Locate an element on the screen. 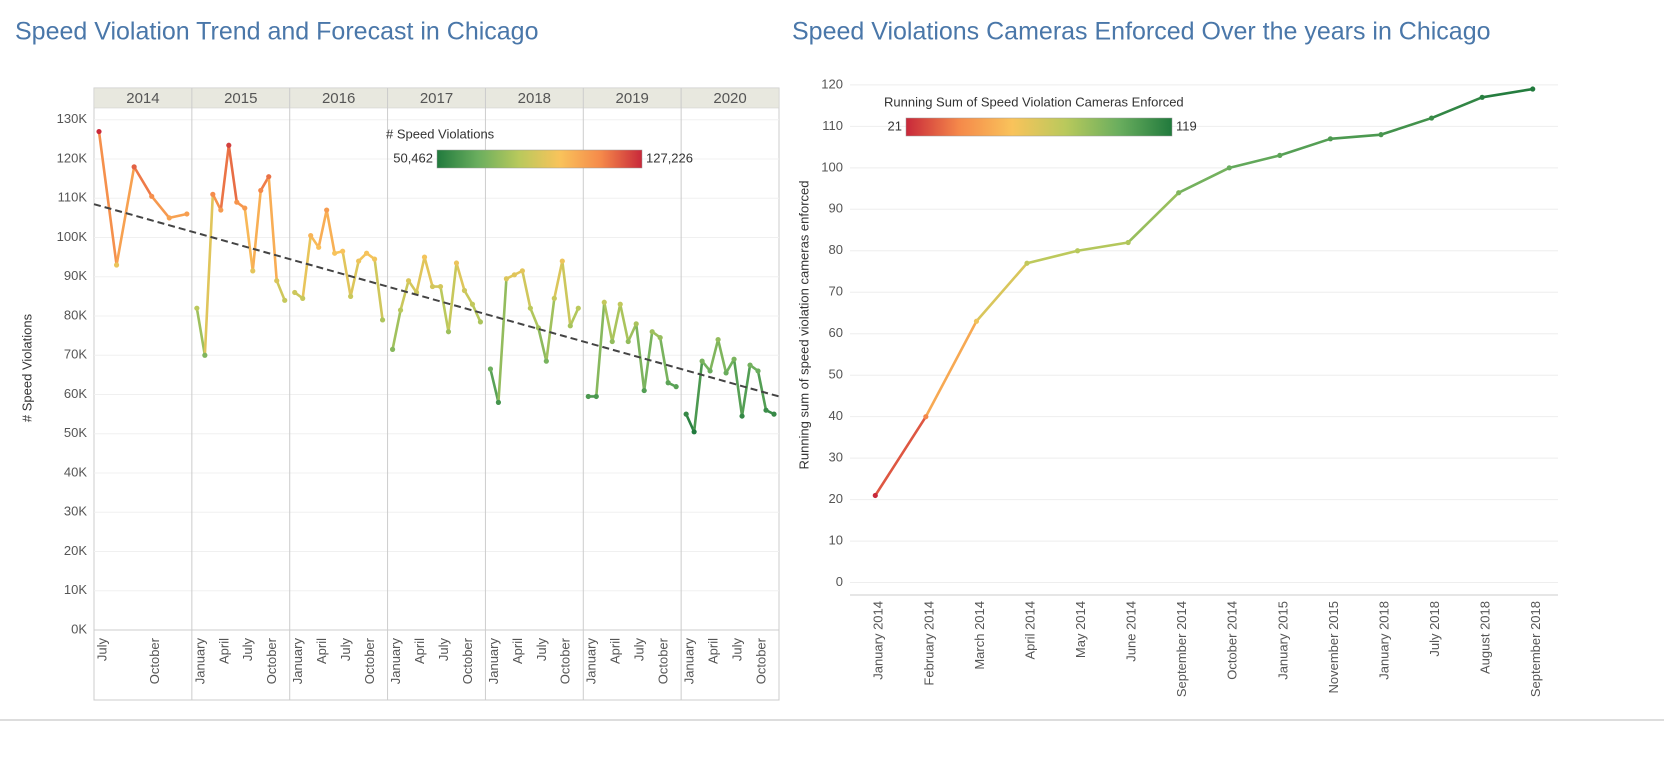 The height and width of the screenshot is (767, 1664). x-tick-label: August 2018 is located at coordinates (1485, 637).